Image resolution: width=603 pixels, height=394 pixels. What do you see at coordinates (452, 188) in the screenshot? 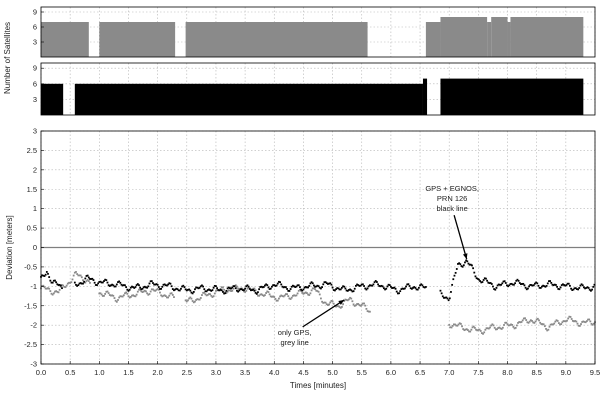
I see `annotation-0-line-0: GPS + EGNOS,` at bounding box center [452, 188].